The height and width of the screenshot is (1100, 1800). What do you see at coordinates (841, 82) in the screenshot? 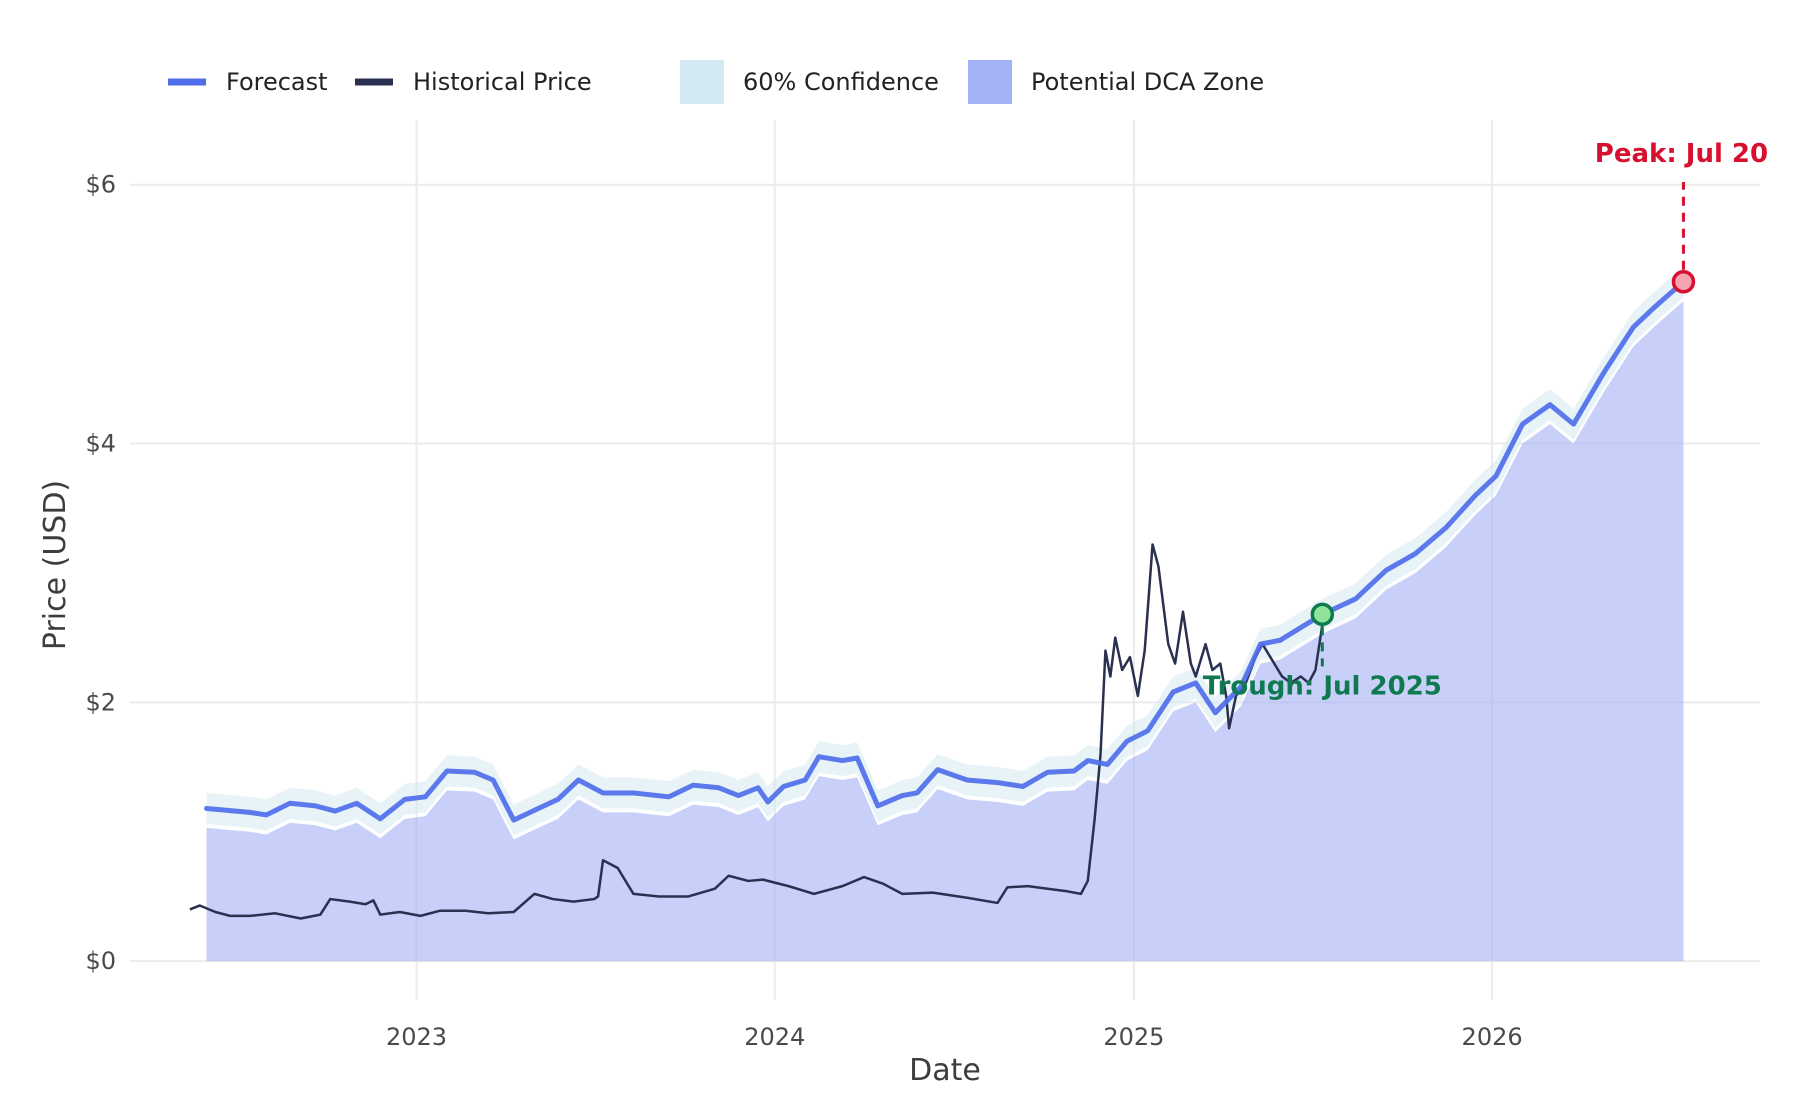
I see `legend-label: 60% Confidence` at bounding box center [841, 82].